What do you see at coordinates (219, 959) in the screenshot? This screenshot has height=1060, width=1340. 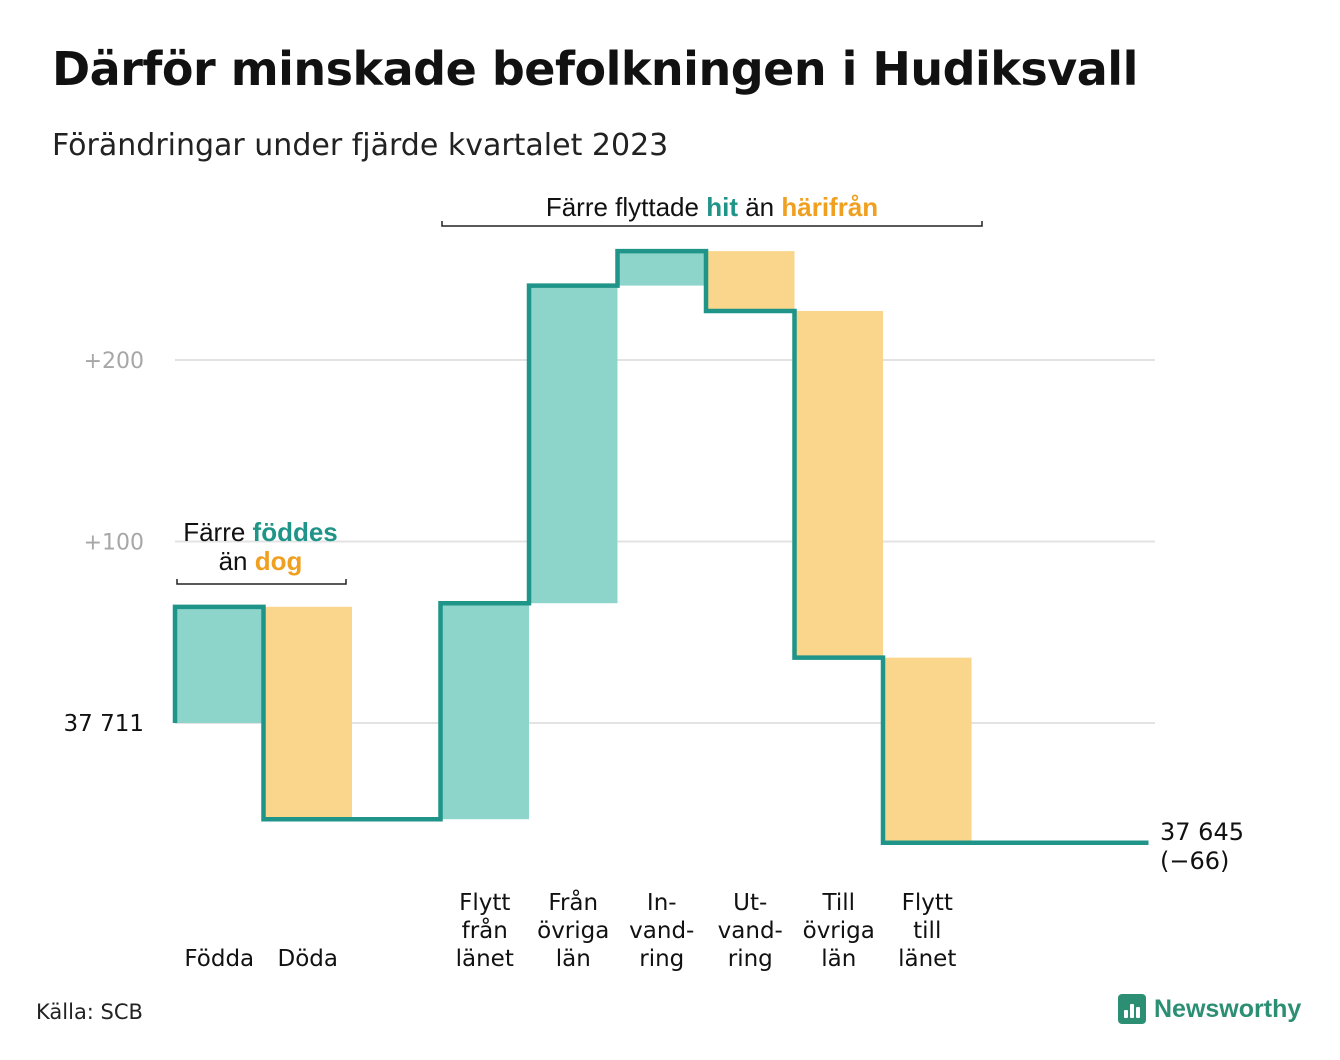 I see `category-label: Födda` at bounding box center [219, 959].